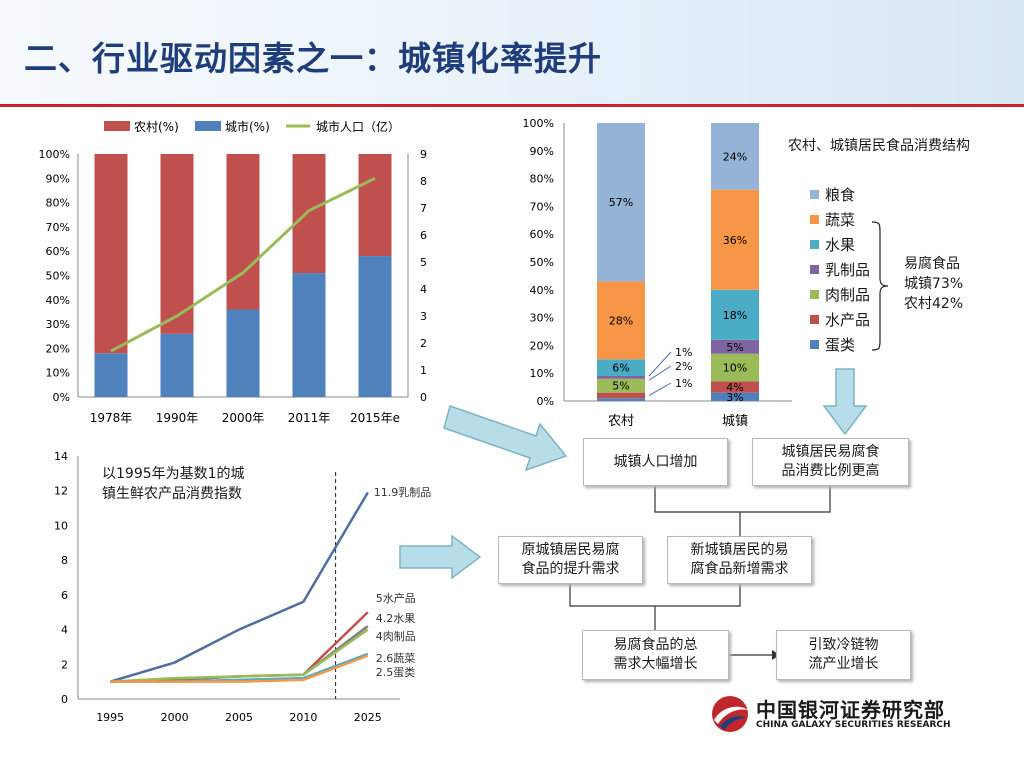  What do you see at coordinates (934, 284) in the screenshot?
I see `perishable-brace-note: 易腐食品 城镇73% 农村42%` at bounding box center [934, 284].